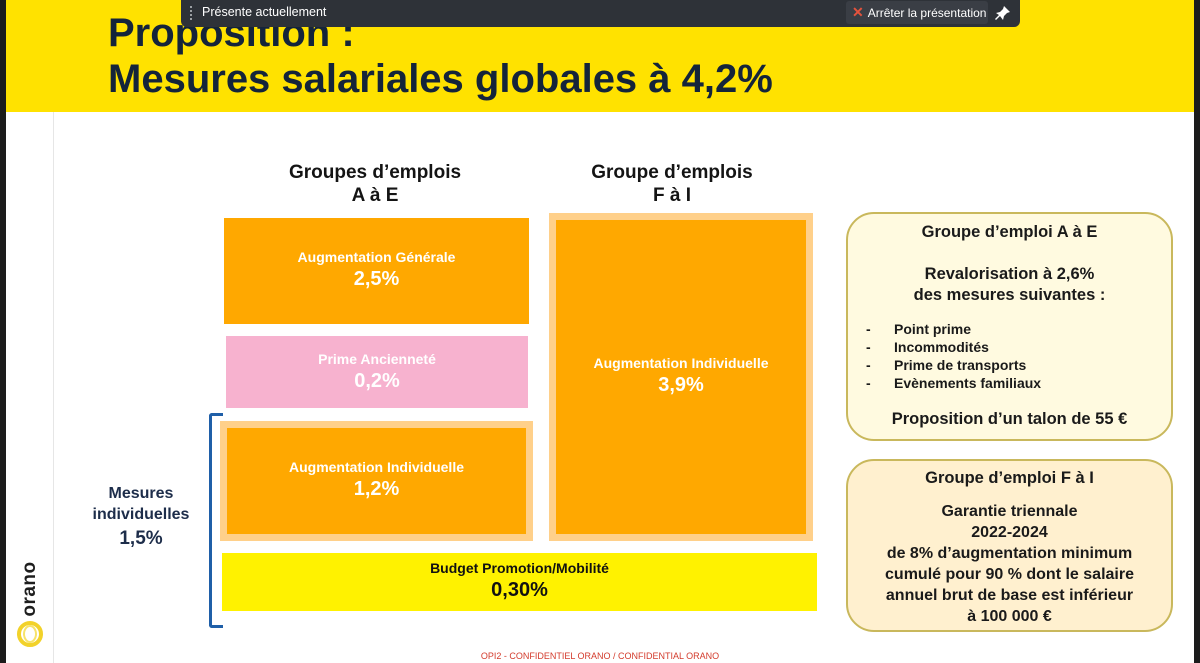  I want to click on stop-presentation-button: ✕ Arrêter la présentation, so click(917, 12).